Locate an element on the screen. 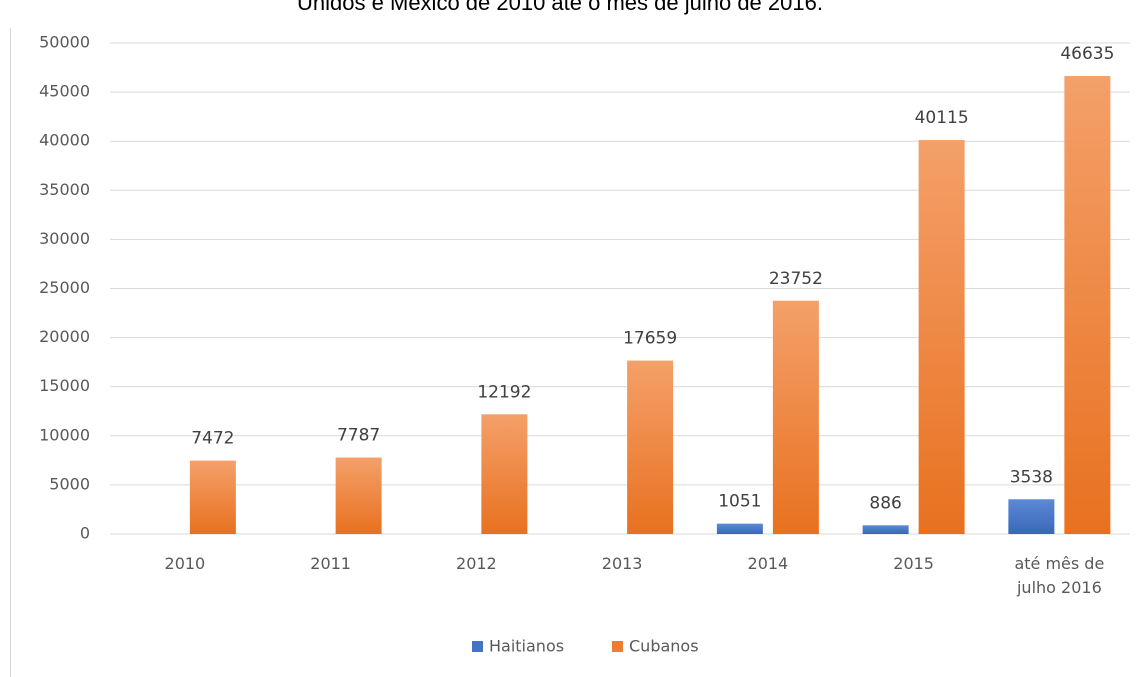  data-label: 12192 is located at coordinates (504, 392).